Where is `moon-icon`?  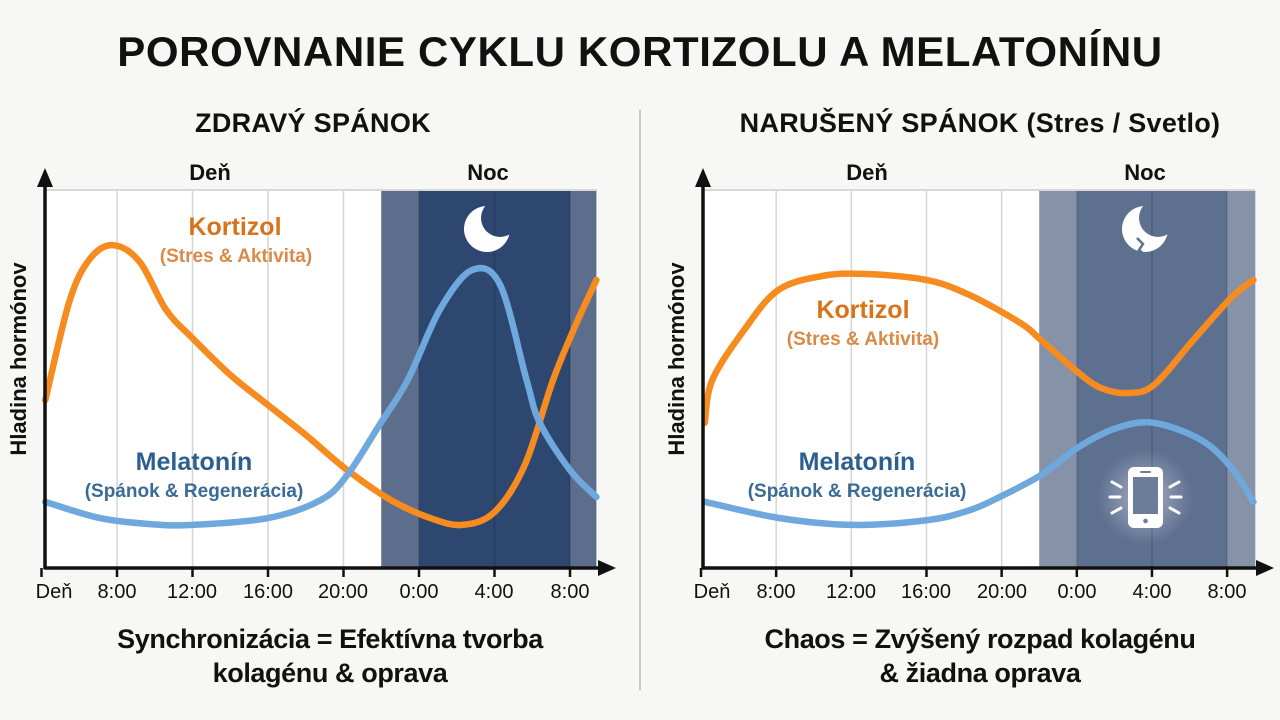 moon-icon is located at coordinates (490, 235).